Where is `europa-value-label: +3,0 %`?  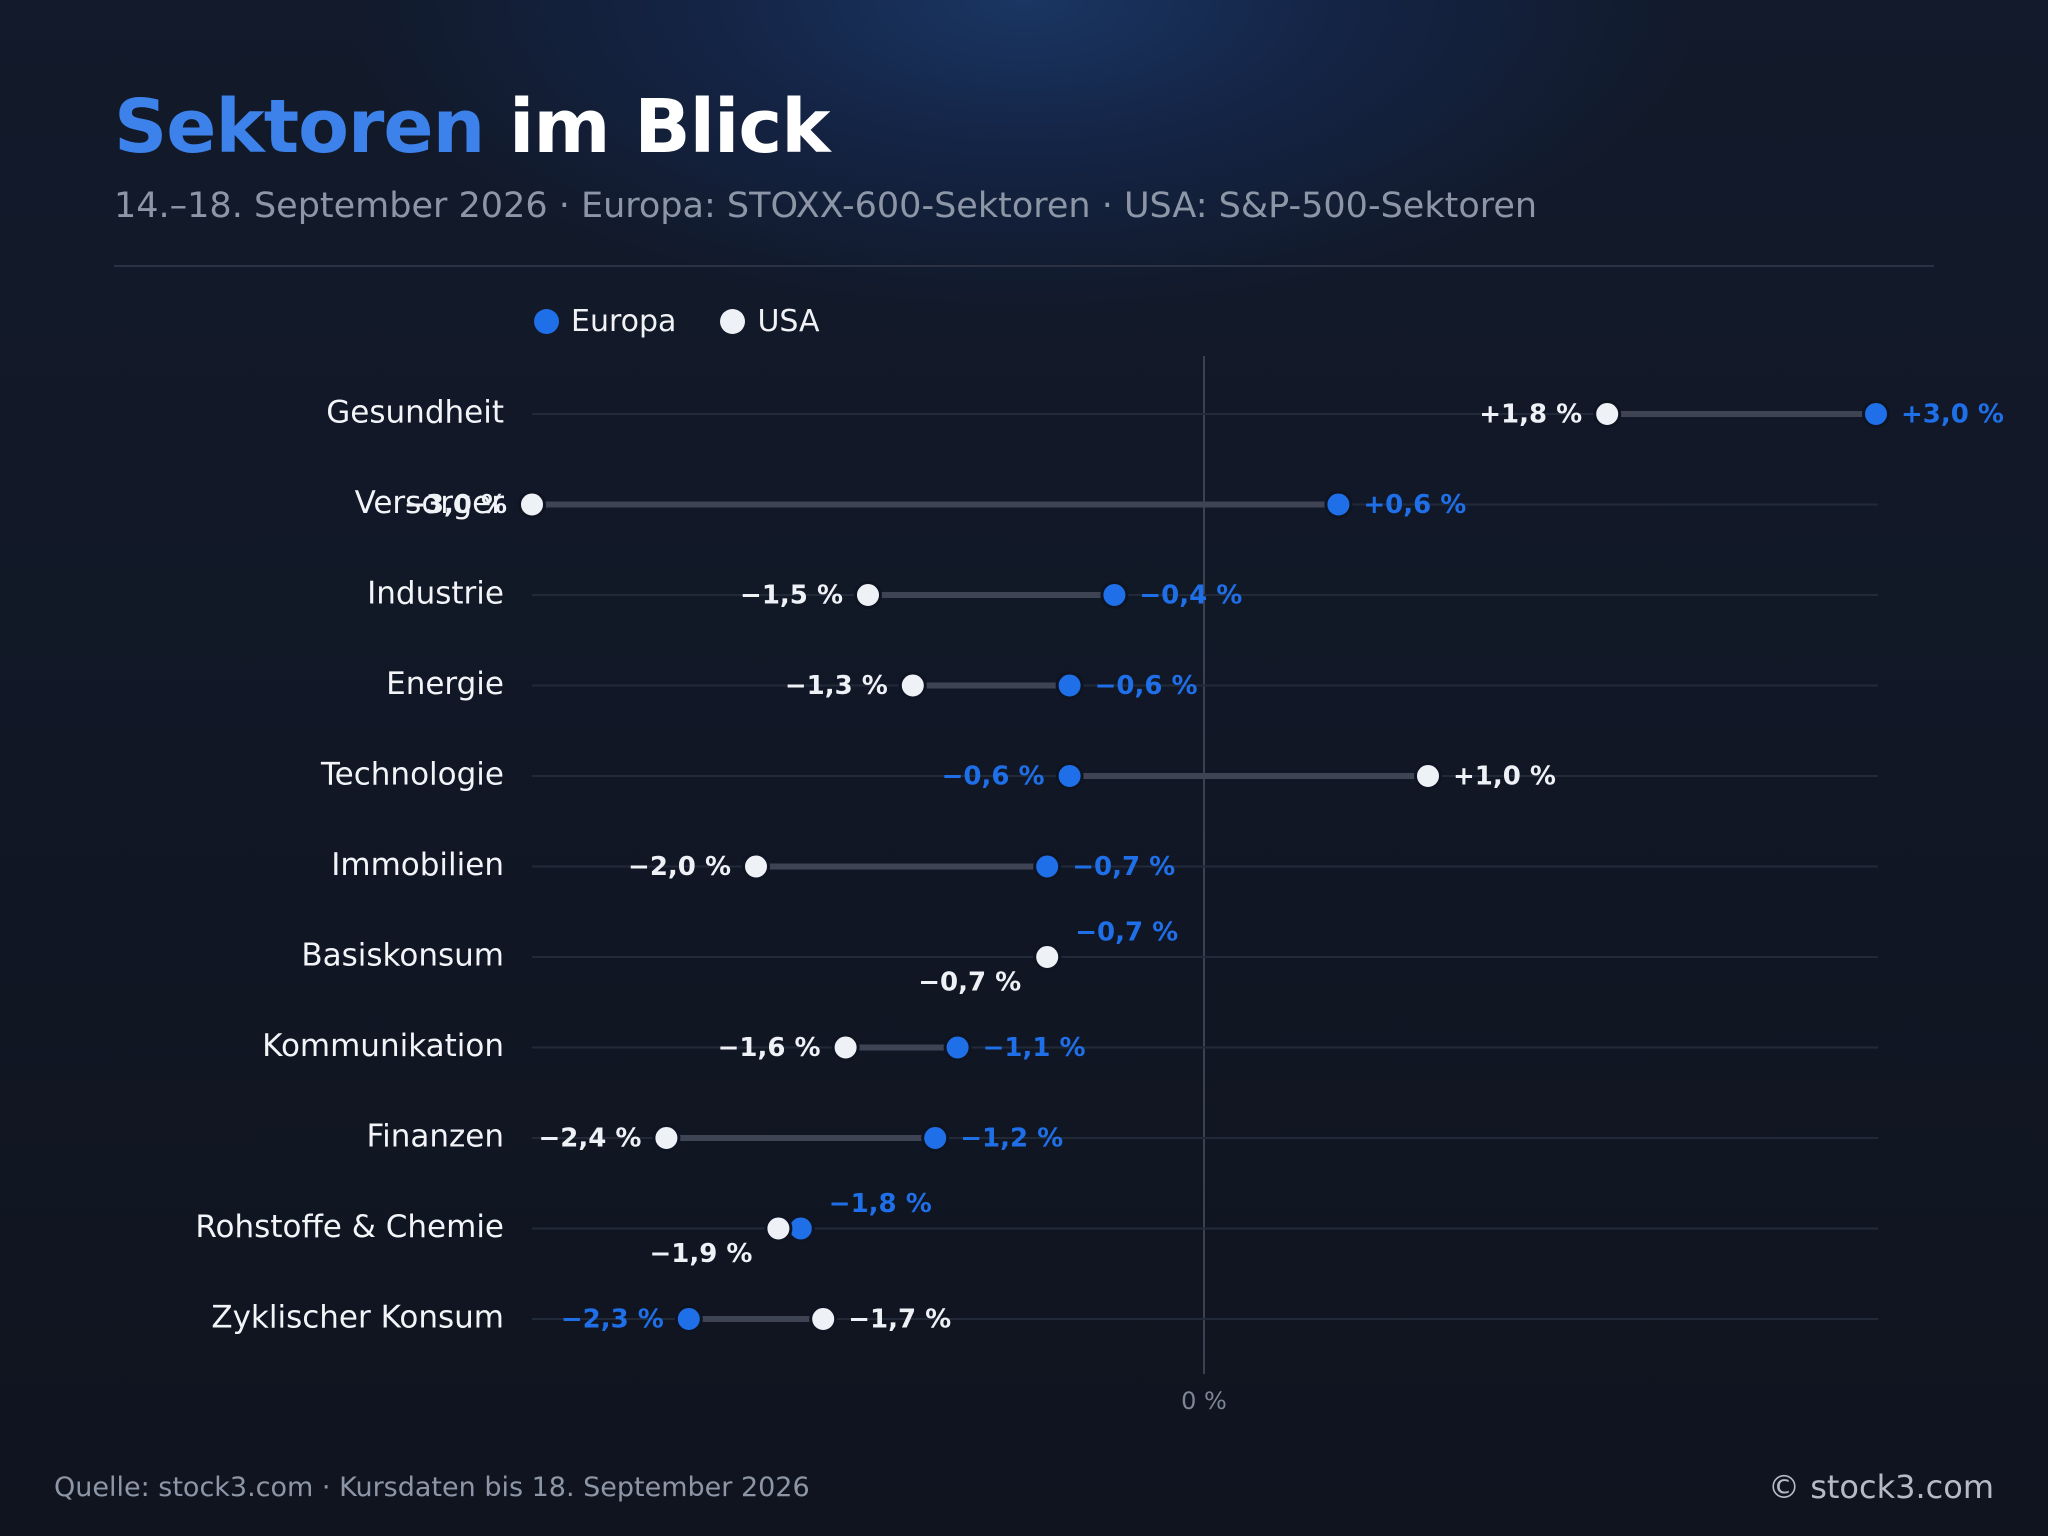
europa-value-label: +3,0 % is located at coordinates (1952, 415).